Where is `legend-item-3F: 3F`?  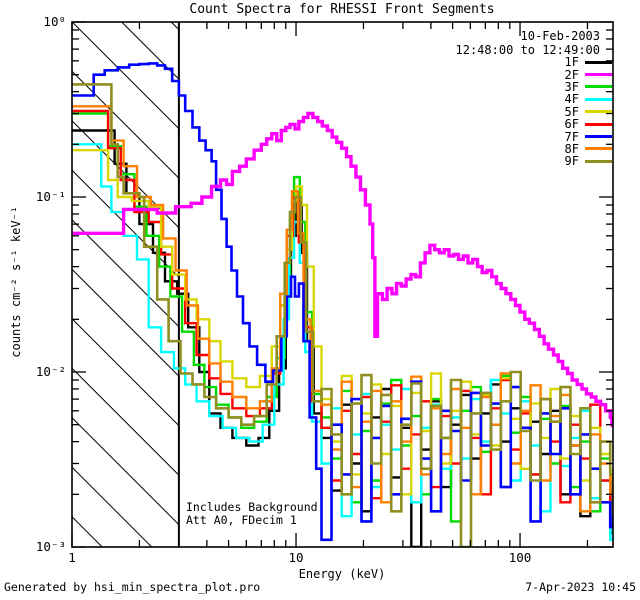 legend-item-3F: 3F is located at coordinates (565, 87).